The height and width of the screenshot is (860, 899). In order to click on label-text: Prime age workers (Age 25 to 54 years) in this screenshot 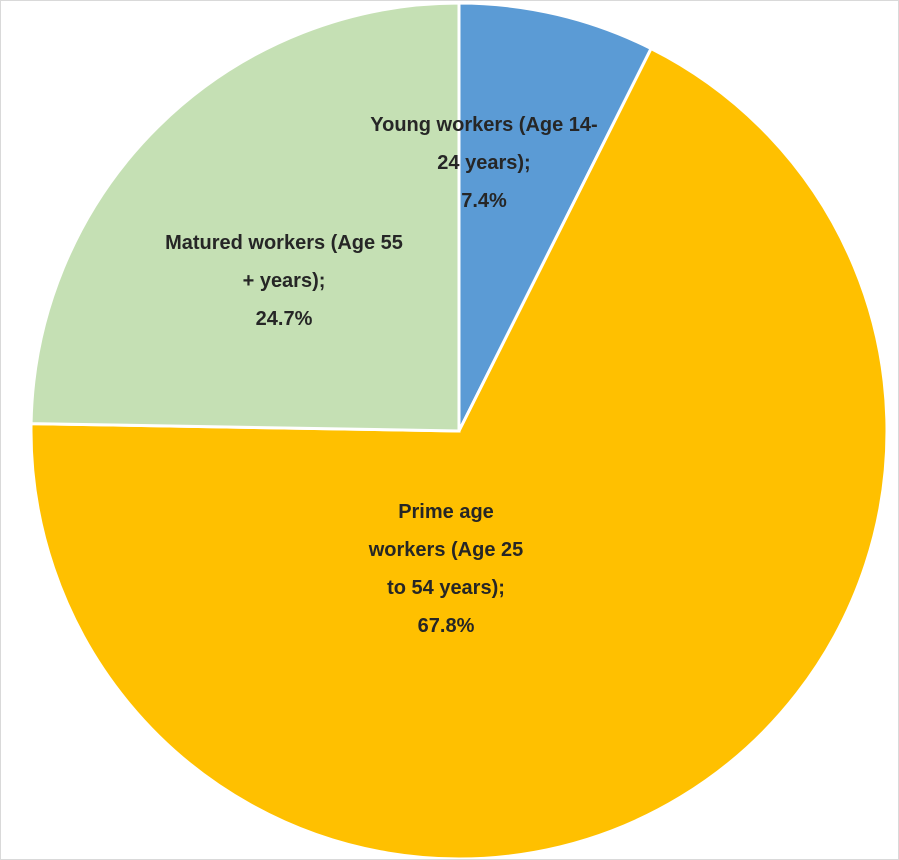, I will do `click(446, 550)`.